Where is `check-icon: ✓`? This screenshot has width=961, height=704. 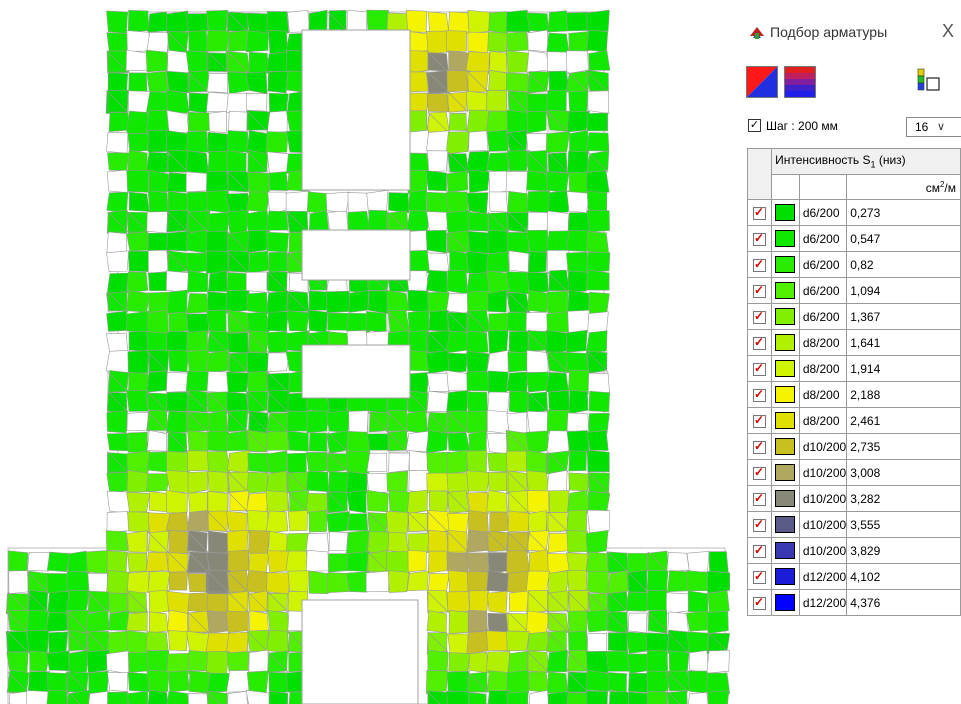
check-icon: ✓ is located at coordinates (759, 575).